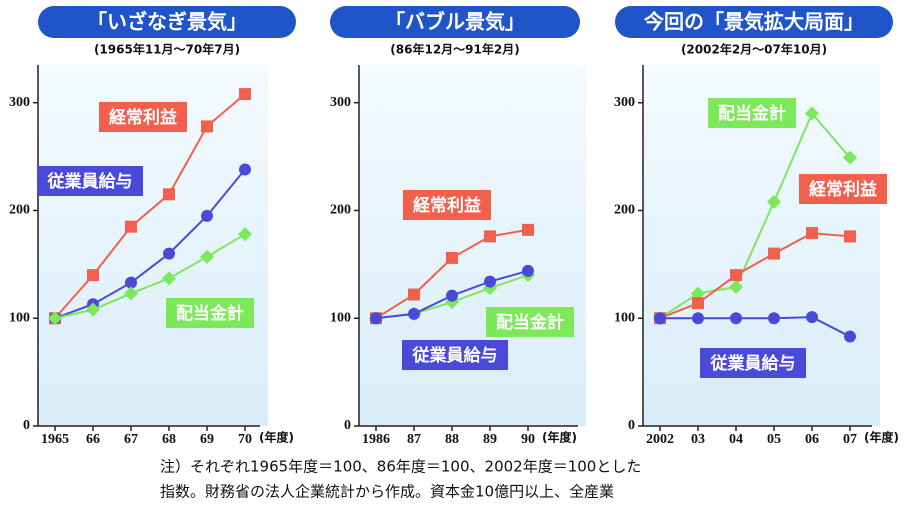 This screenshot has height=506, width=907. Describe the element at coordinates (490, 439) in the screenshot. I see `x-tick-label: 89` at that location.